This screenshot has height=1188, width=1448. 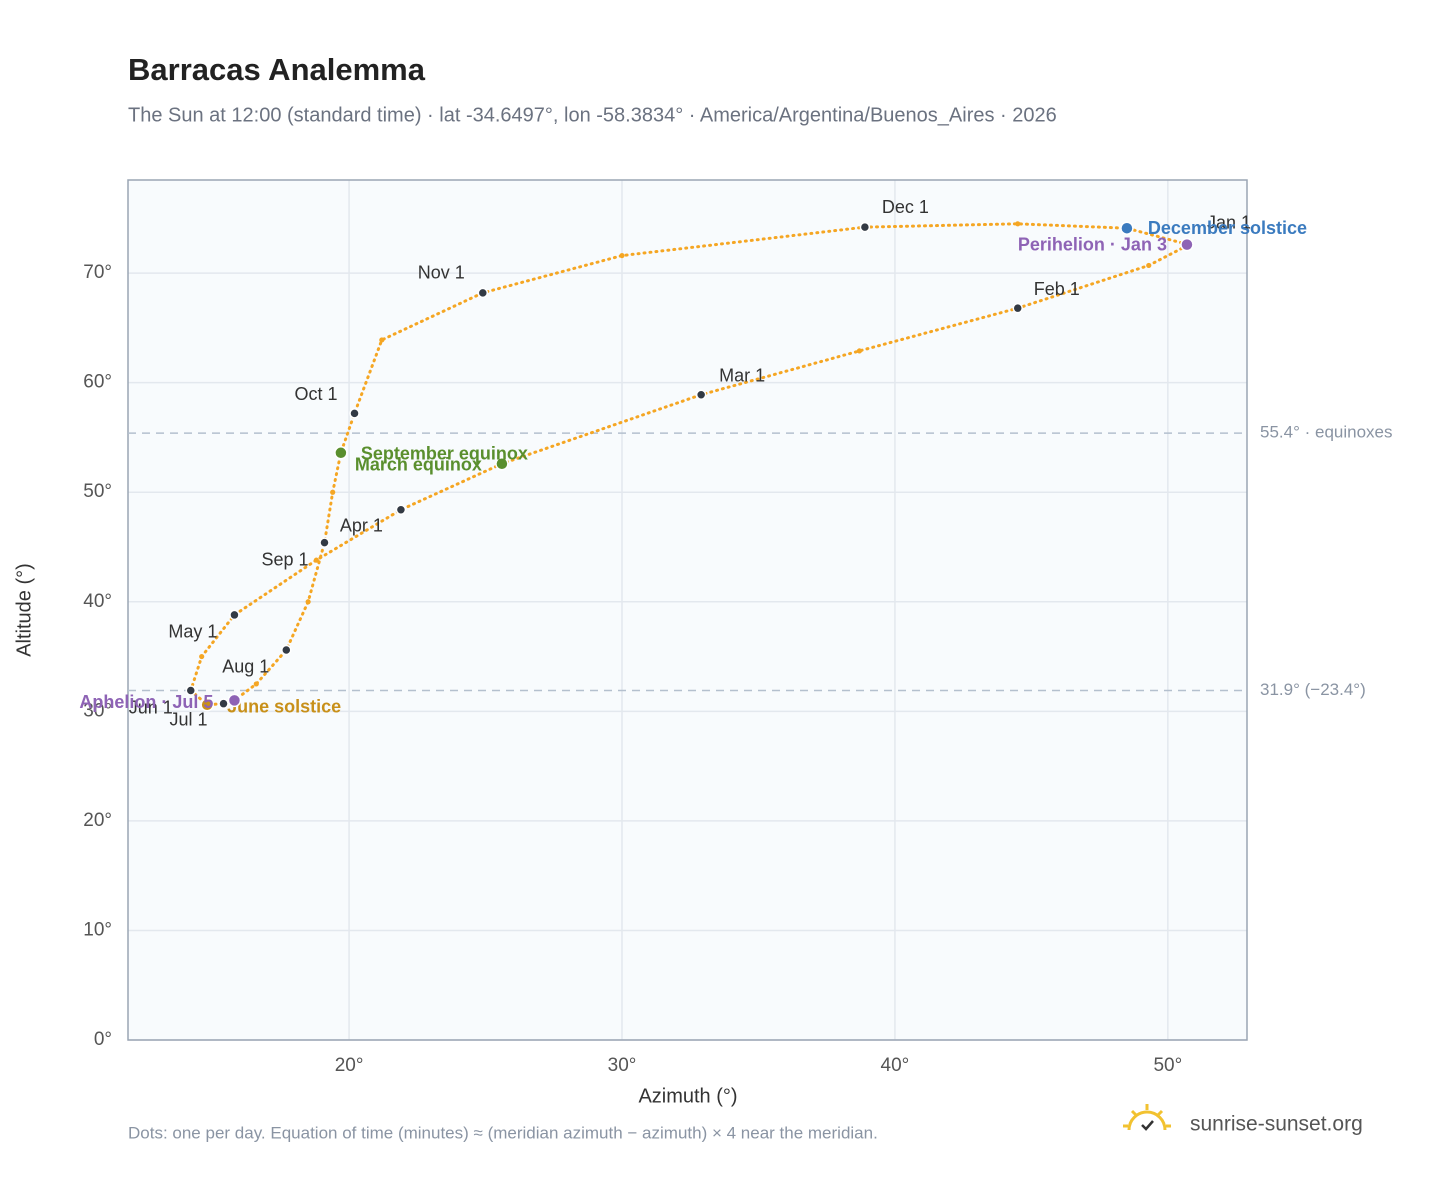 I want to click on month-label: Dec 1, so click(x=905, y=207).